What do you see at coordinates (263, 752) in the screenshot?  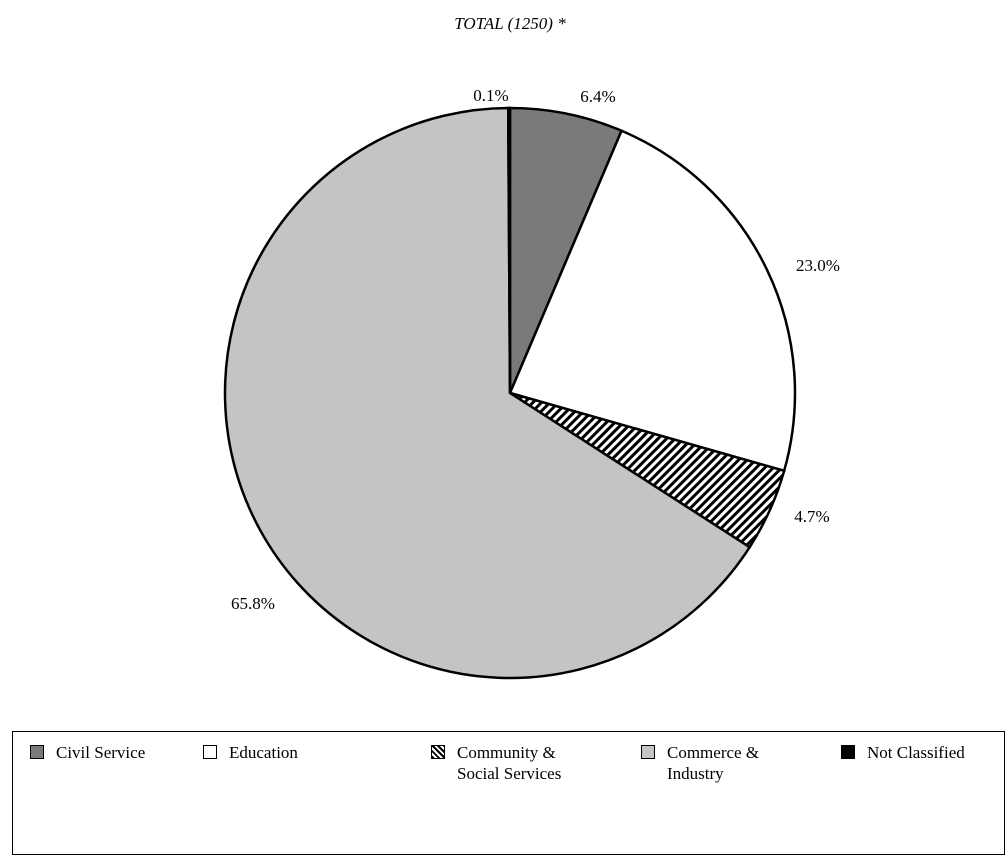 I see `legend-label: Education` at bounding box center [263, 752].